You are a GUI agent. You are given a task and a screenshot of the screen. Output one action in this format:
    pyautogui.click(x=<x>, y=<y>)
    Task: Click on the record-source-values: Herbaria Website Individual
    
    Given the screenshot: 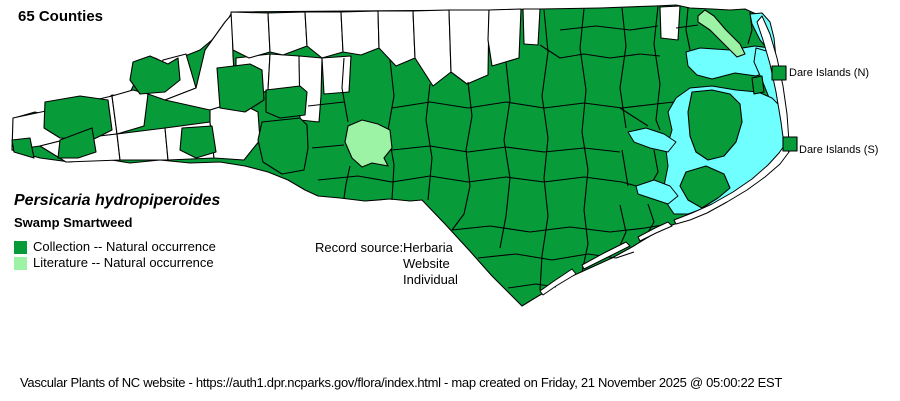 What is the action you would take?
    pyautogui.click(x=430, y=263)
    